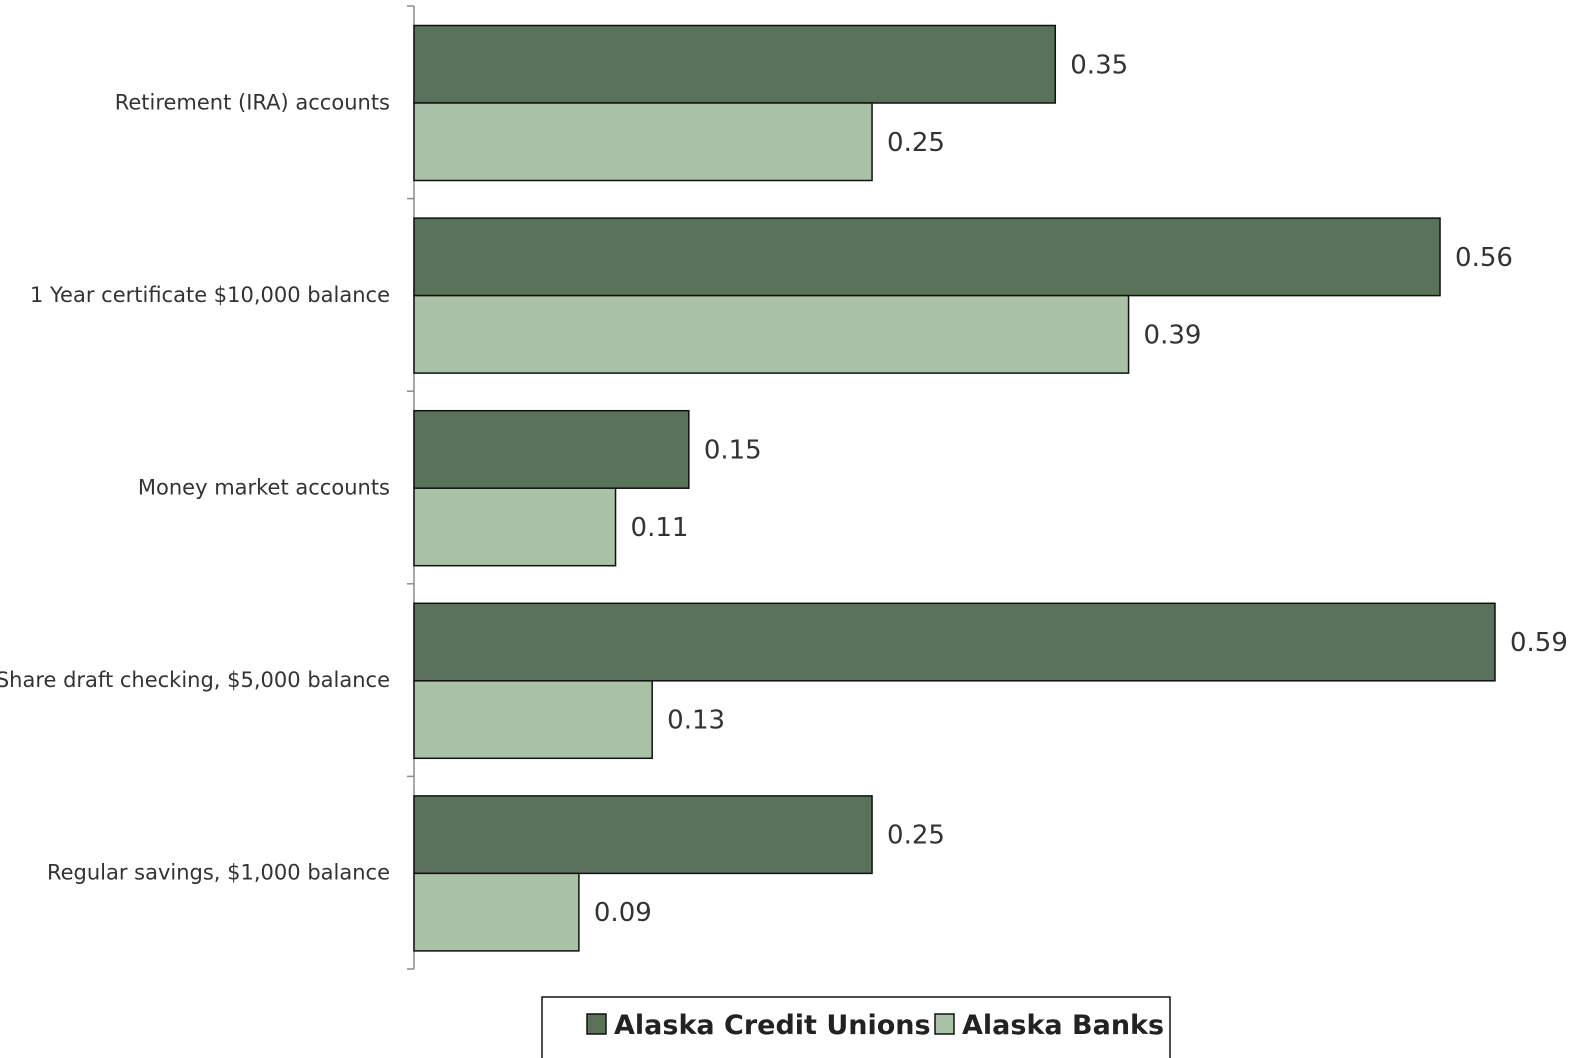 The width and height of the screenshot is (1580, 1058). Describe the element at coordinates (1099, 65) in the screenshot. I see `data-label: 0.35` at that location.